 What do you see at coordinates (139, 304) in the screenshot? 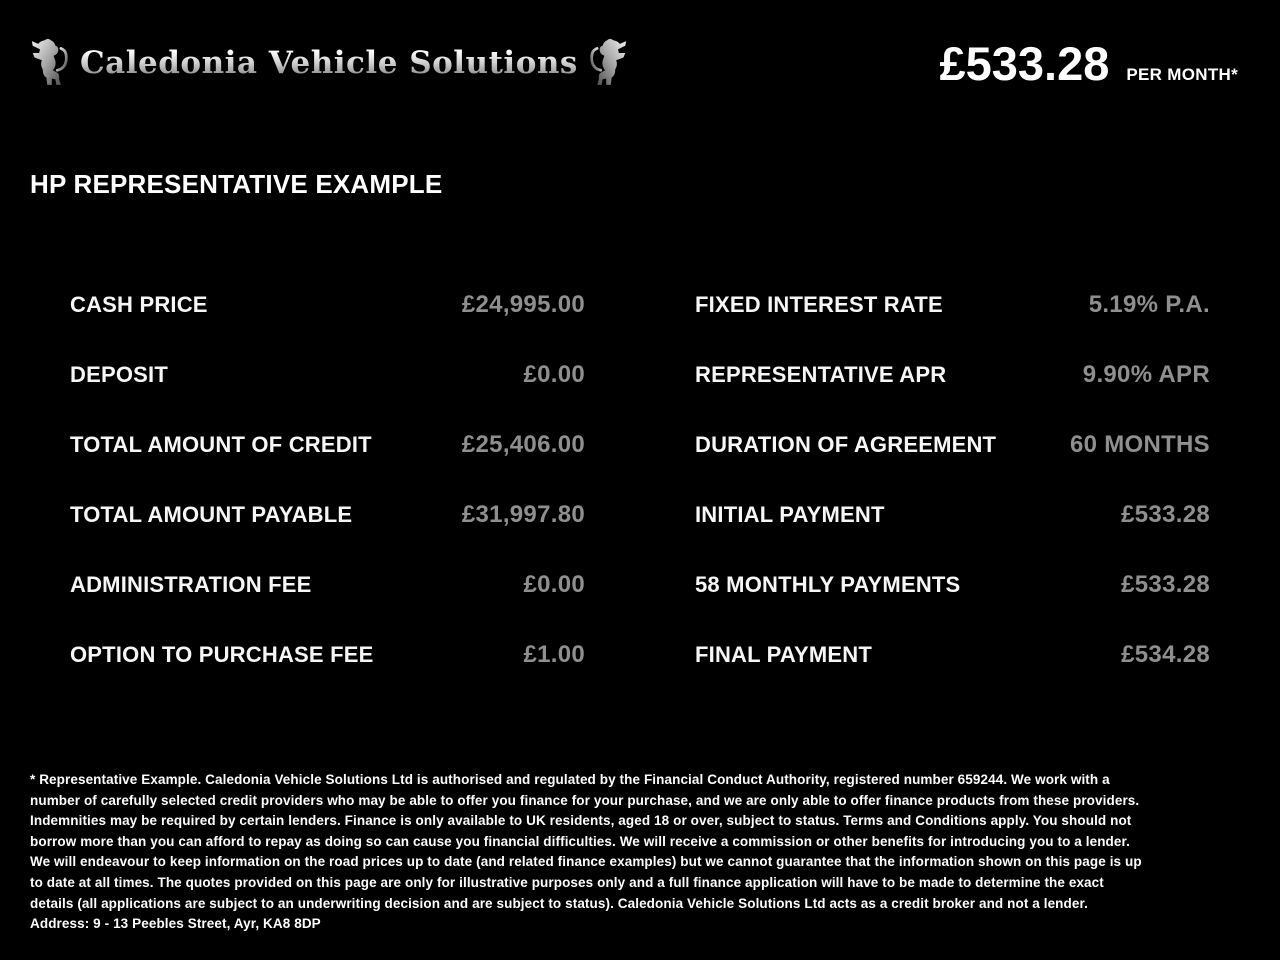
I see `finance-label: CASH PRICE` at bounding box center [139, 304].